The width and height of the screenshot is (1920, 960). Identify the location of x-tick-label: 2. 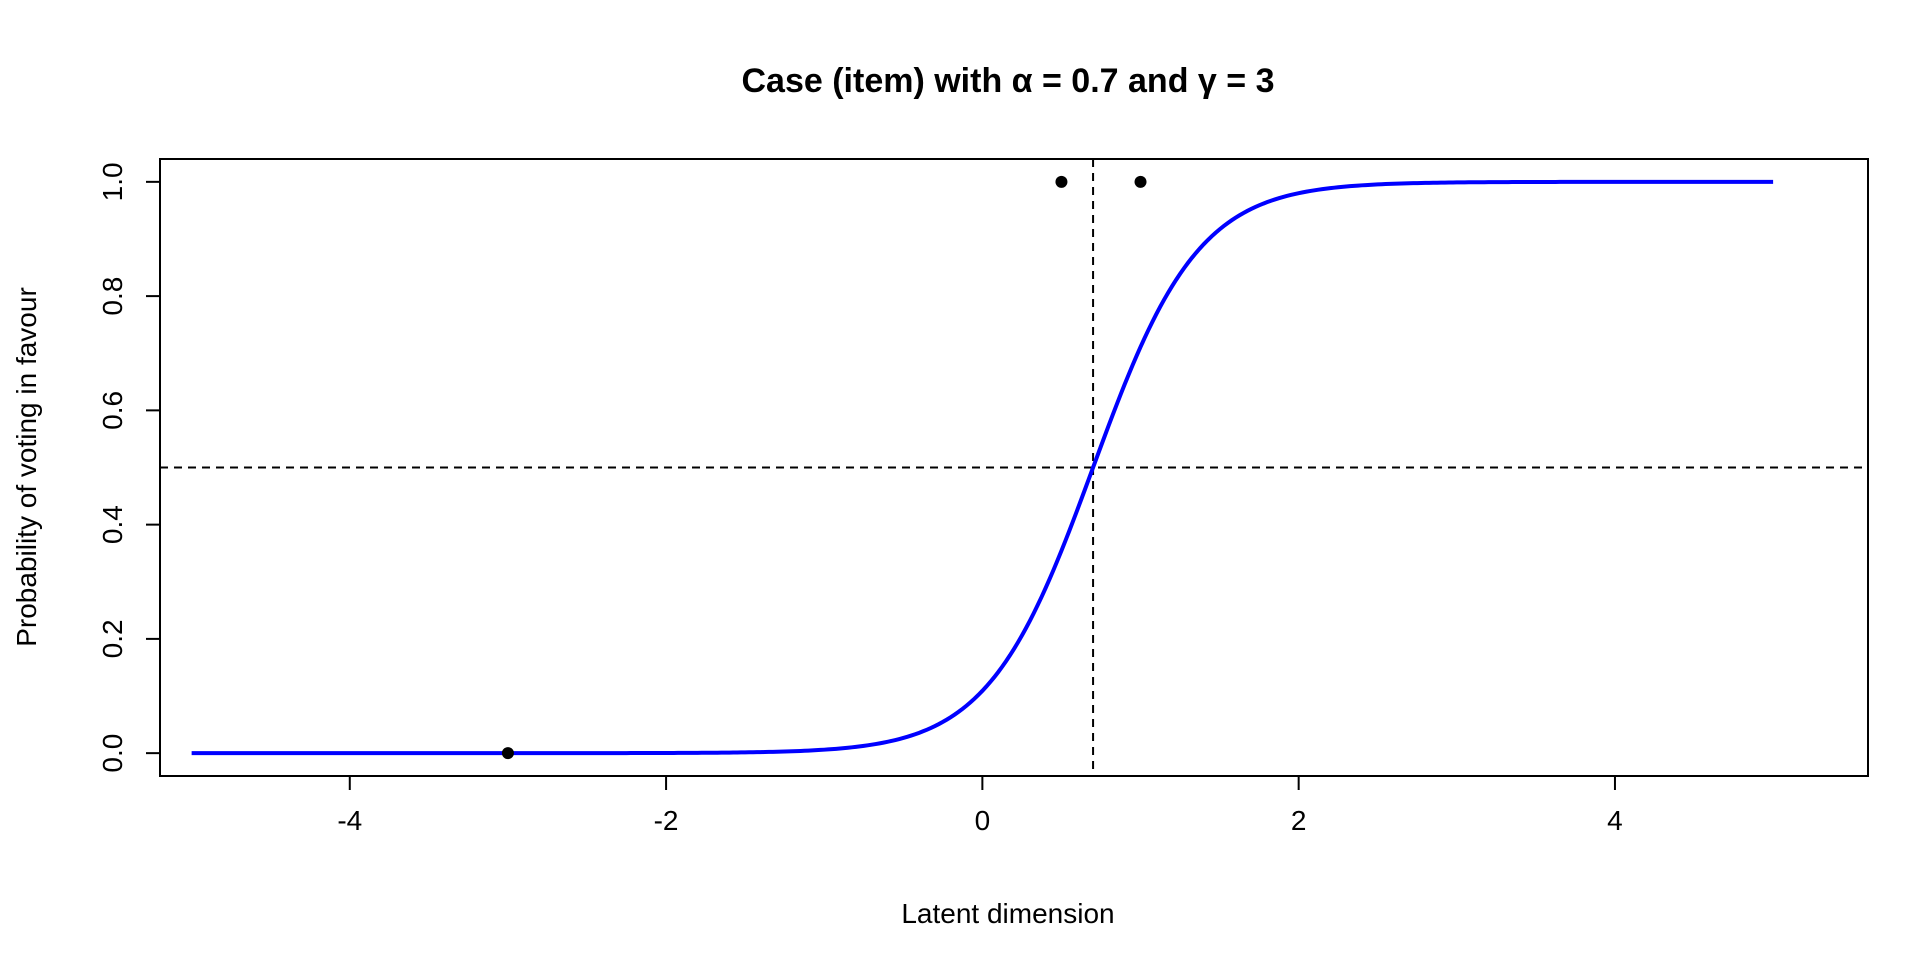
(1299, 820).